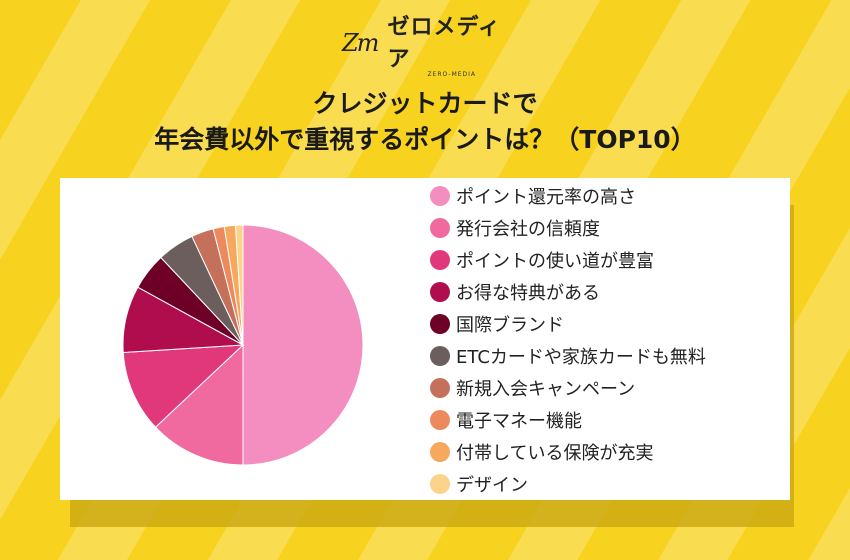 This screenshot has width=850, height=560. What do you see at coordinates (568, 484) in the screenshot?
I see `legend-item-10: デザイン` at bounding box center [568, 484].